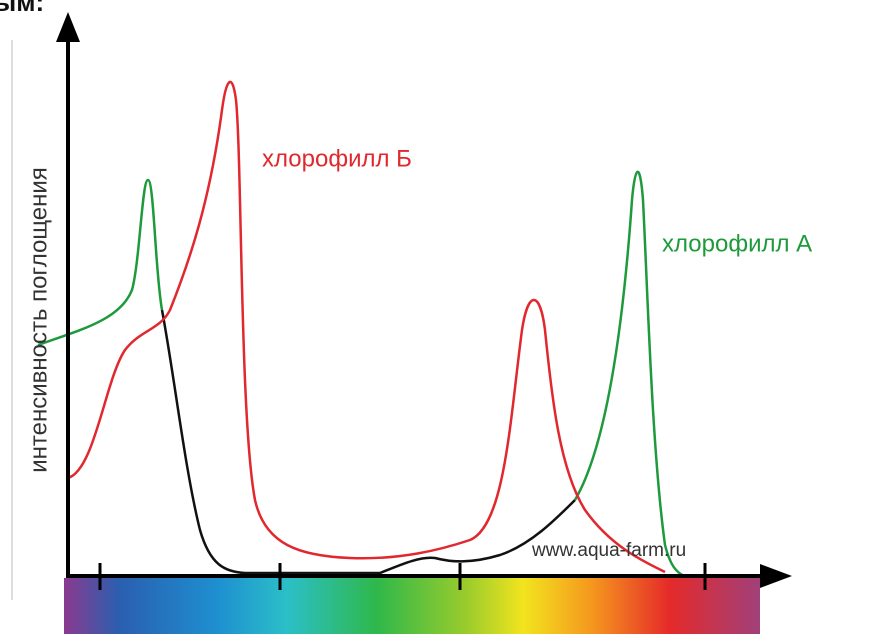 The image size is (877, 634). Describe the element at coordinates (608, 550) in the screenshot. I see `watermark: www.aqua-farm.ru` at that location.